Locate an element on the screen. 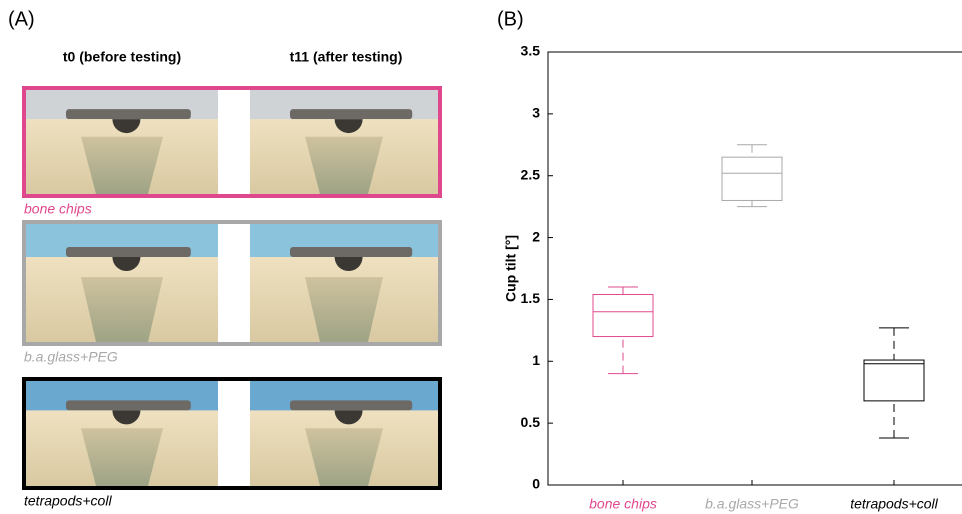 This screenshot has width=962, height=514. y-tick-label: 0.5 is located at coordinates (531, 422).